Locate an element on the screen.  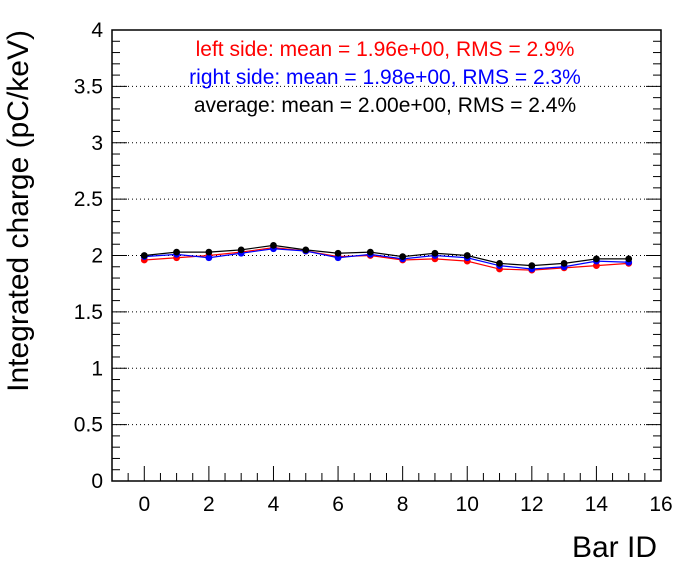
x-tick-label: 6 is located at coordinates (338, 504).